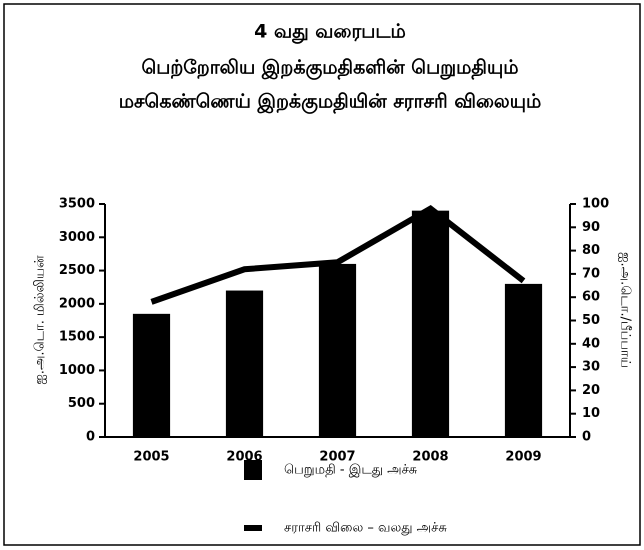 The width and height of the screenshot is (644, 550). I want to click on y2-tick-label: 100, so click(595, 204).